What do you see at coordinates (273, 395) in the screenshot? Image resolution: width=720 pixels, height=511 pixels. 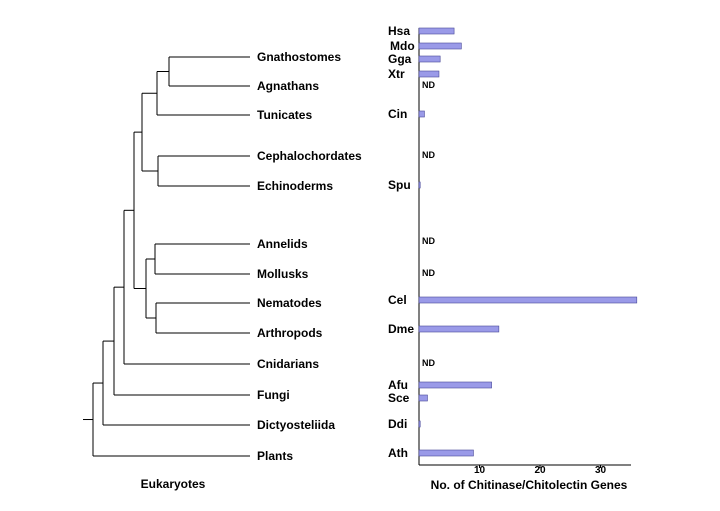 I see `taxon-label: Fungi` at bounding box center [273, 395].